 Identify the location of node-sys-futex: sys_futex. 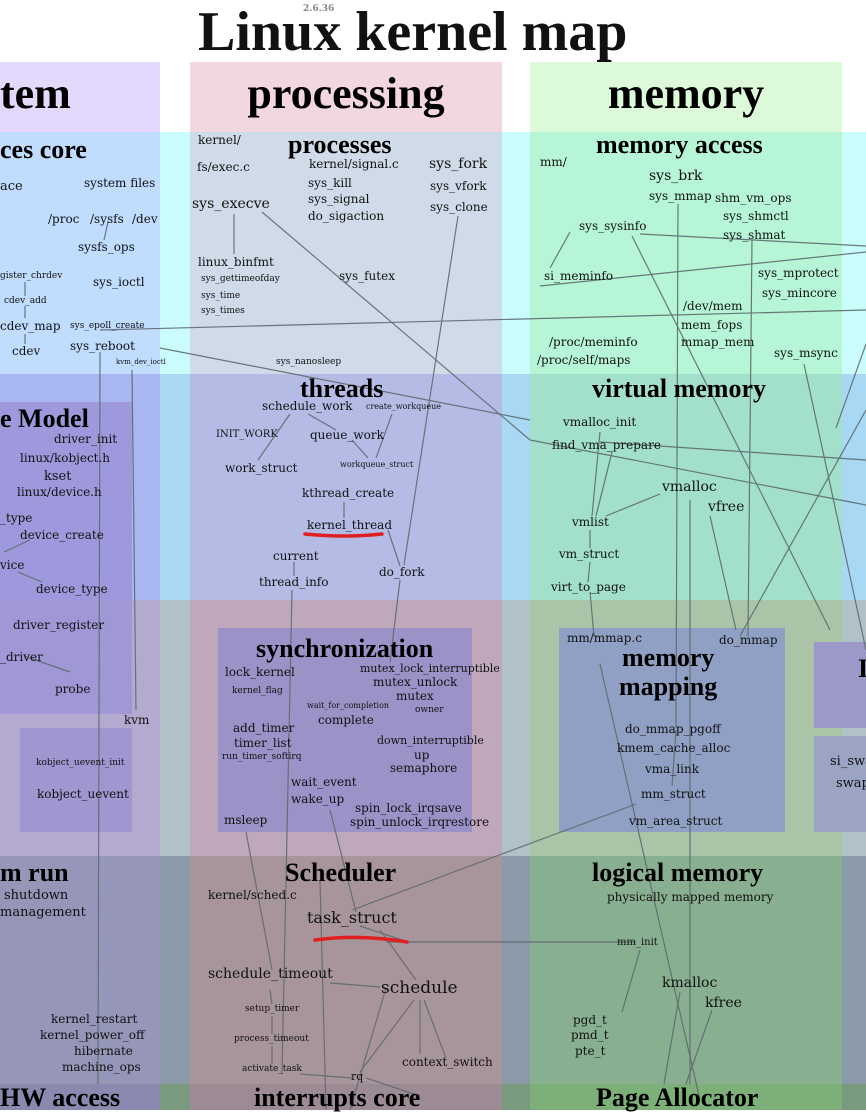
(367, 276).